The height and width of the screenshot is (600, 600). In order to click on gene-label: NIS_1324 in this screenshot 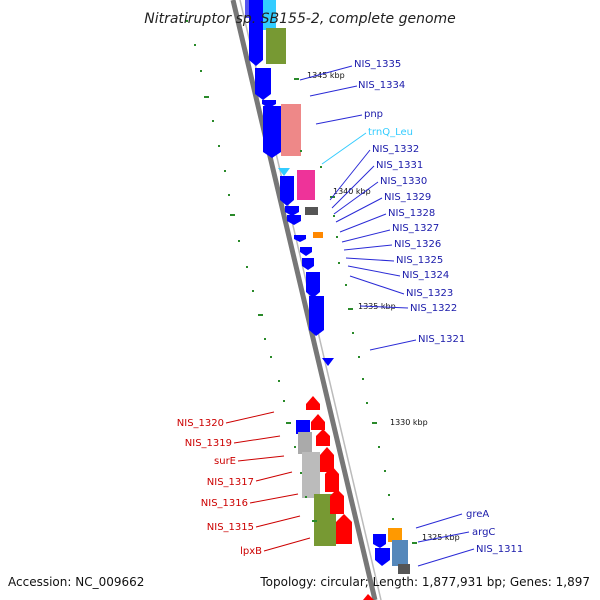, I will do `click(425, 275)`.